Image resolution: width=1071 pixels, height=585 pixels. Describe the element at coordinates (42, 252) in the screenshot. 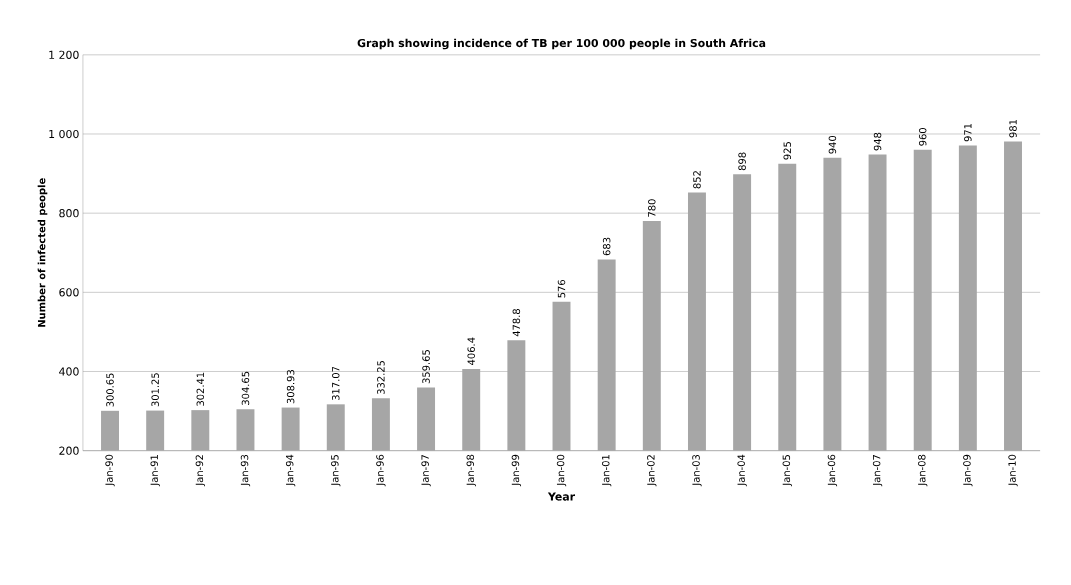

I see `y-axis-title: Number of infected people` at that location.